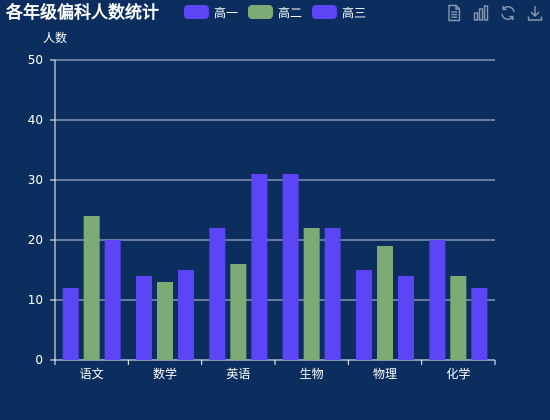  I want to click on download-icon, so click(535, 13).